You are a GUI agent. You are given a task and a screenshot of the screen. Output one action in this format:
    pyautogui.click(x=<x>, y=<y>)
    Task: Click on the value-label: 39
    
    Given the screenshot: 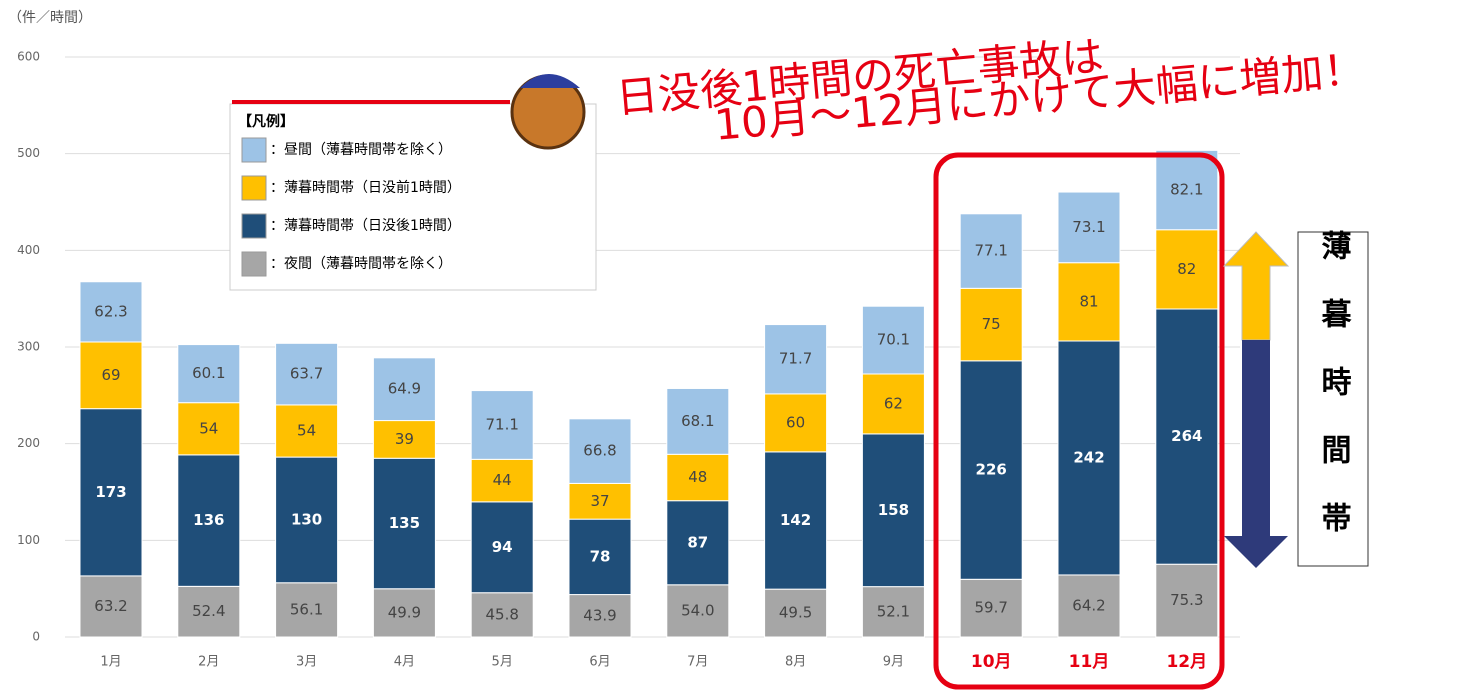 What is the action you would take?
    pyautogui.click(x=404, y=439)
    